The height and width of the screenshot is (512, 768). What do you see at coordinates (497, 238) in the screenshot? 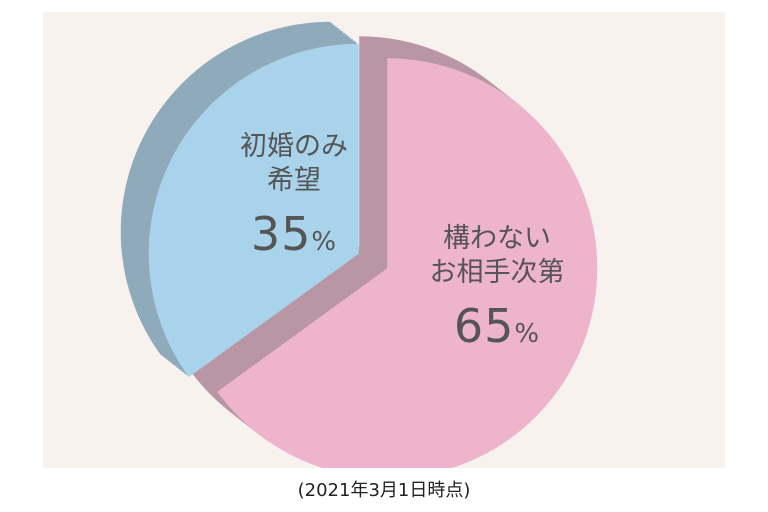
I see `slice-label-line: 構わない` at bounding box center [497, 238].